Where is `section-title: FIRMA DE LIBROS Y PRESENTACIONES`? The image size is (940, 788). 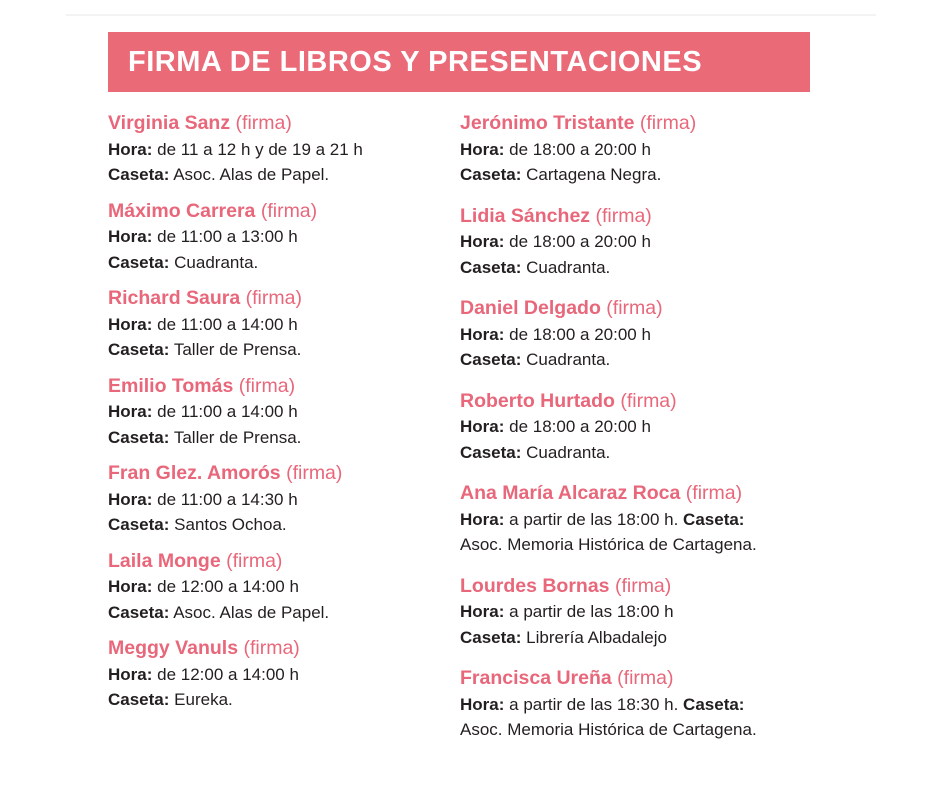 section-title: FIRMA DE LIBROS Y PRESENTACIONES is located at coordinates (415, 62).